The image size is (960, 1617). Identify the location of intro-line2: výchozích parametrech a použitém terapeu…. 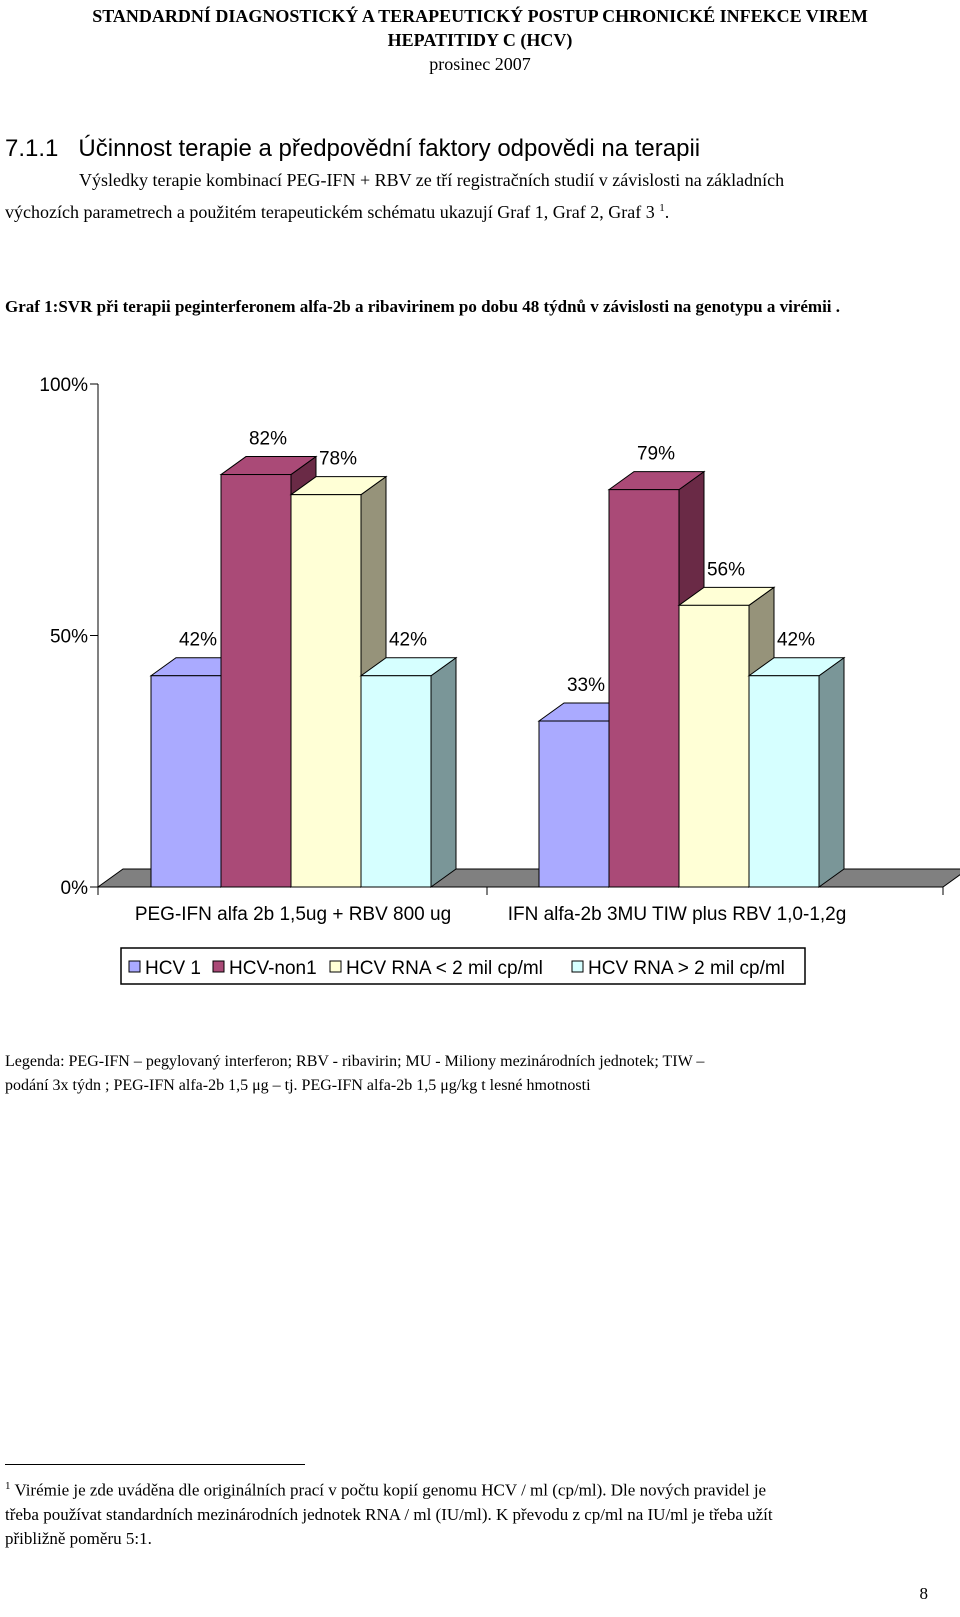
(337, 212).